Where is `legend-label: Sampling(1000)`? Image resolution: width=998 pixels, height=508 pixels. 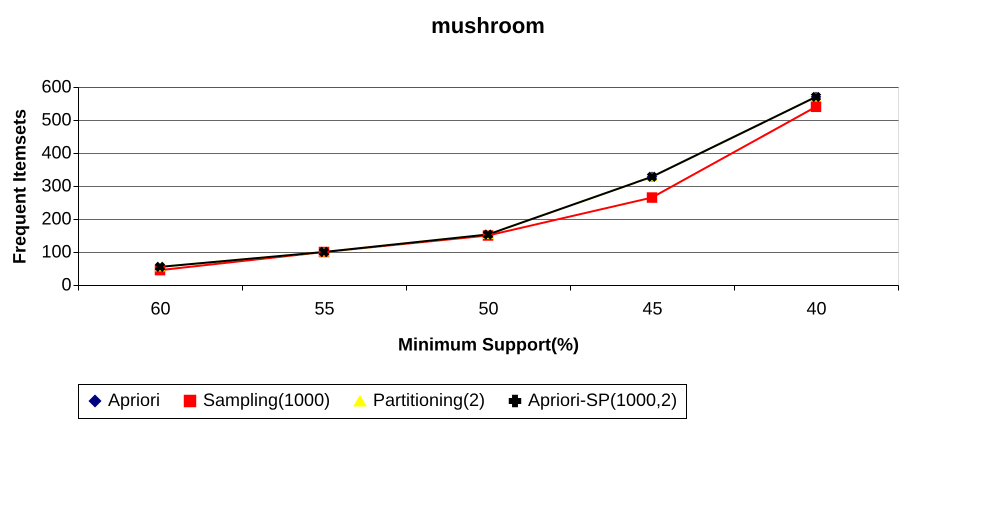
legend-label: Sampling(1000) is located at coordinates (266, 400).